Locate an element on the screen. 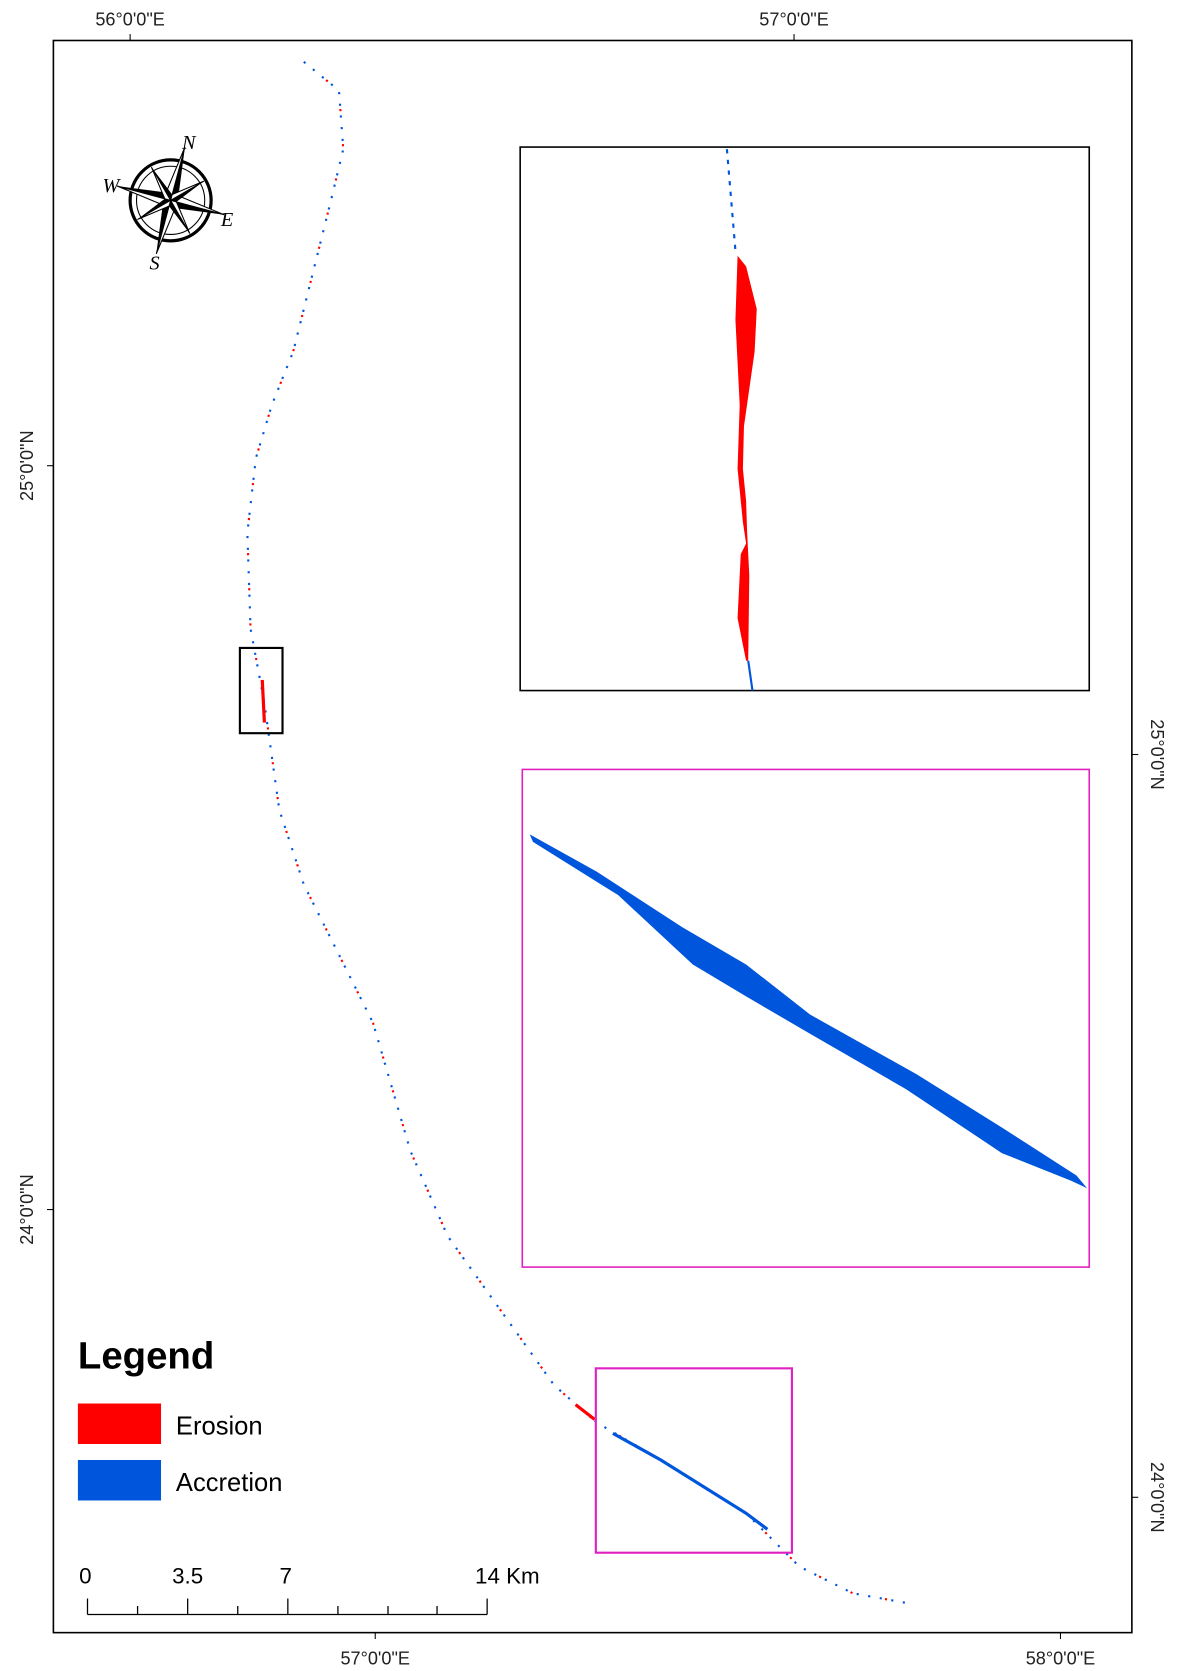  compass-north: N is located at coordinates (189, 143).